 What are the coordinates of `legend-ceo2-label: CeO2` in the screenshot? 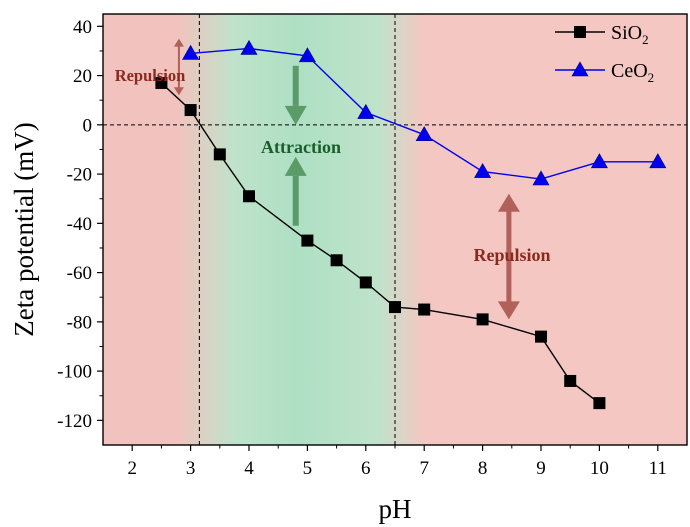 It's located at (632, 72).